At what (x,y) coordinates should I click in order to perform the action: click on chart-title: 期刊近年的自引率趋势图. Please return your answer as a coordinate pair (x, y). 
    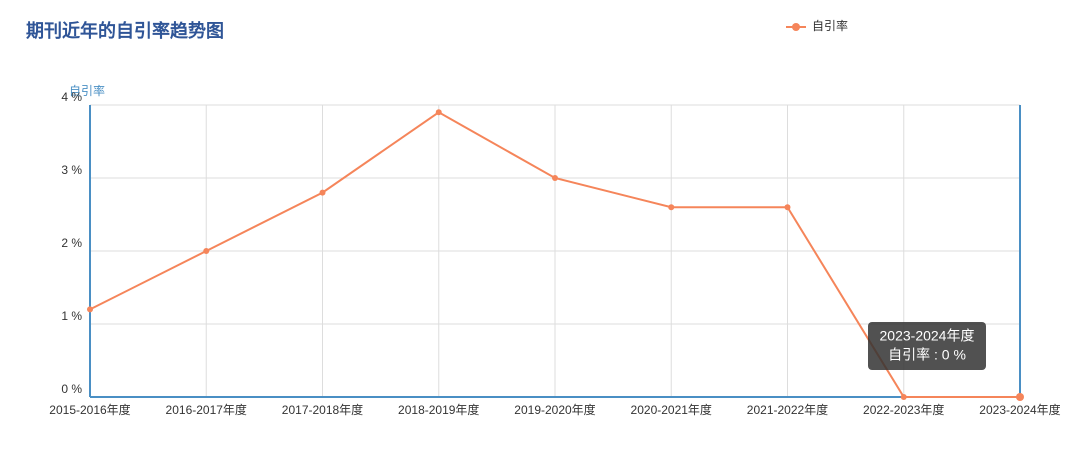
    Looking at the image, I should click on (125, 30).